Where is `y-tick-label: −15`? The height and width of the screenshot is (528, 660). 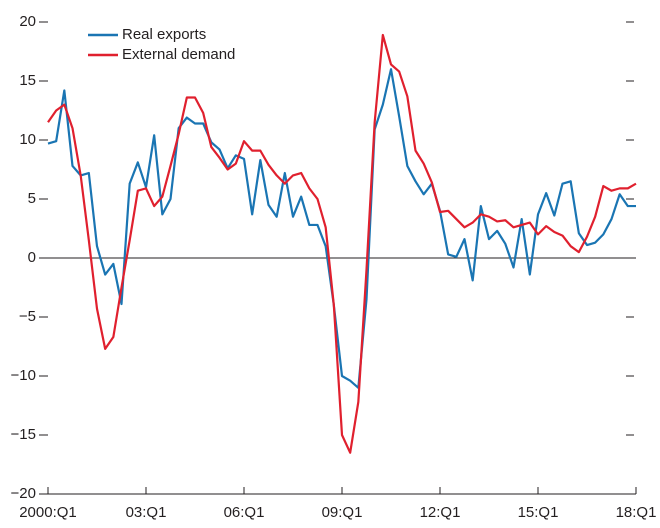
y-tick-label: −15 is located at coordinates (23, 434).